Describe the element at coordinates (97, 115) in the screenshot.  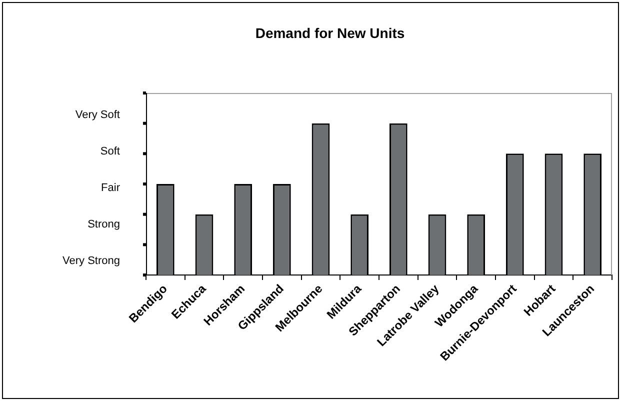
I see `text: Very Soft` at that location.